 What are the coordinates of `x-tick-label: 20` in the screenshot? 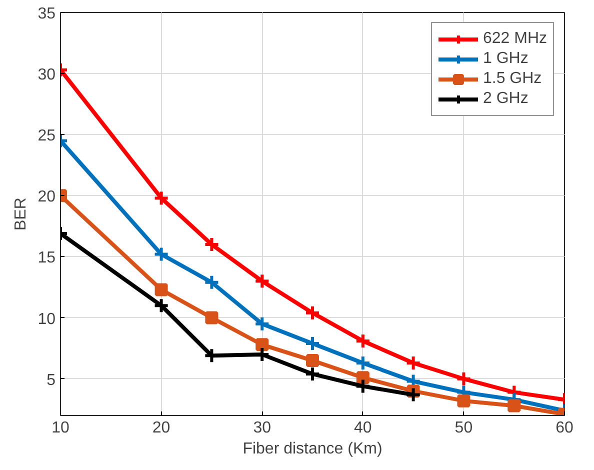 It's located at (161, 428).